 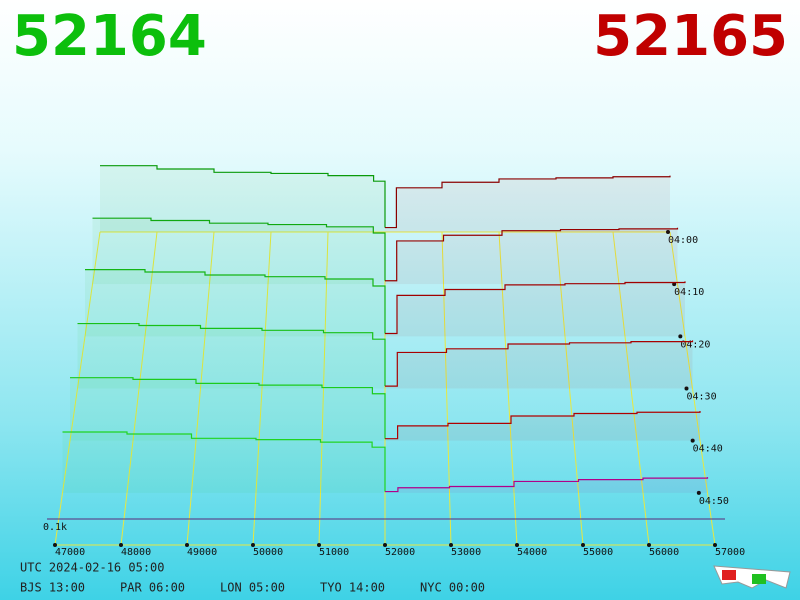 What do you see at coordinates (752, 577) in the screenshot?
I see `glasses-icon` at bounding box center [752, 577].